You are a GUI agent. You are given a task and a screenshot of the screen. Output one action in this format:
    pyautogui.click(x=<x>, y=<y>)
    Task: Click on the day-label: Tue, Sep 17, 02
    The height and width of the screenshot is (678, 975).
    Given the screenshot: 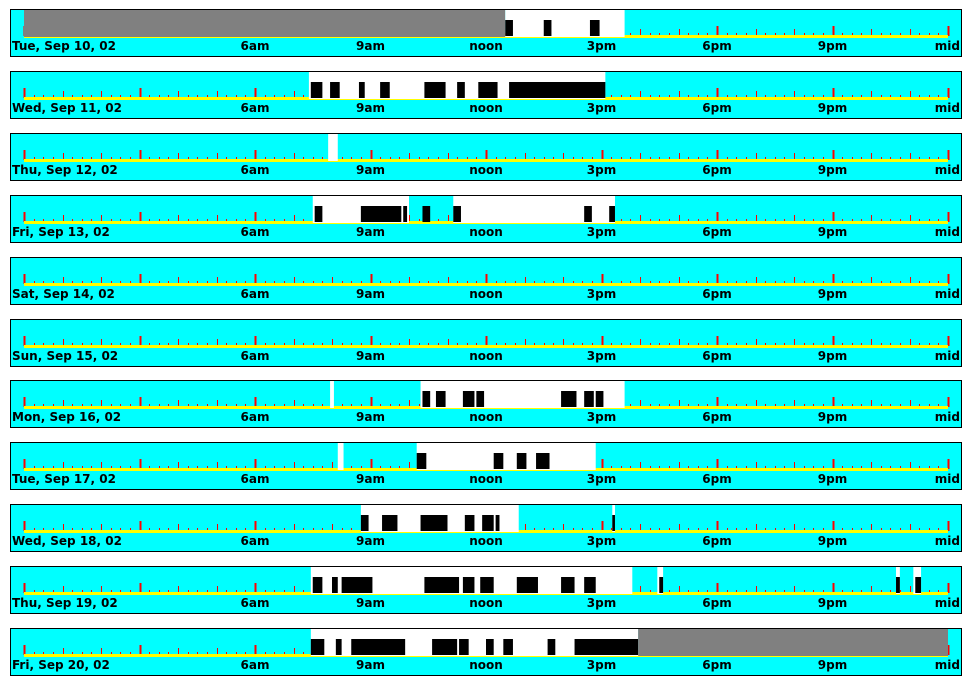 What is the action you would take?
    pyautogui.click(x=64, y=479)
    